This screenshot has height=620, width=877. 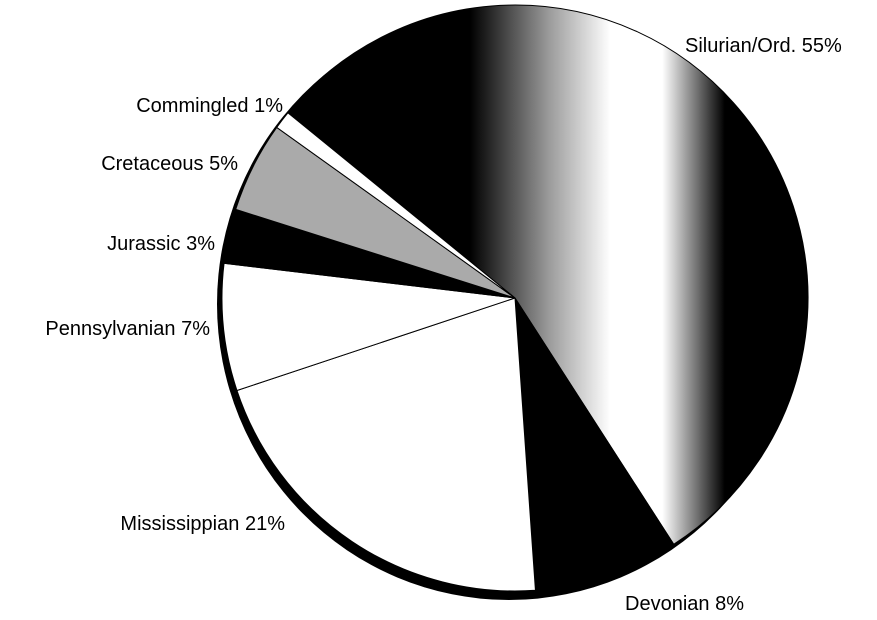 I want to click on category-name: Devonian, so click(x=667, y=604).